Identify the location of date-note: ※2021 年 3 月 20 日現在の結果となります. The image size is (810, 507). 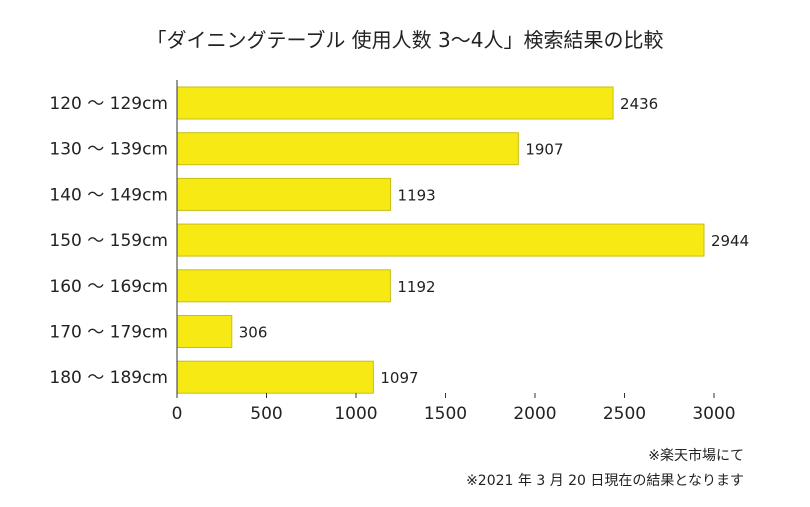
(605, 481).